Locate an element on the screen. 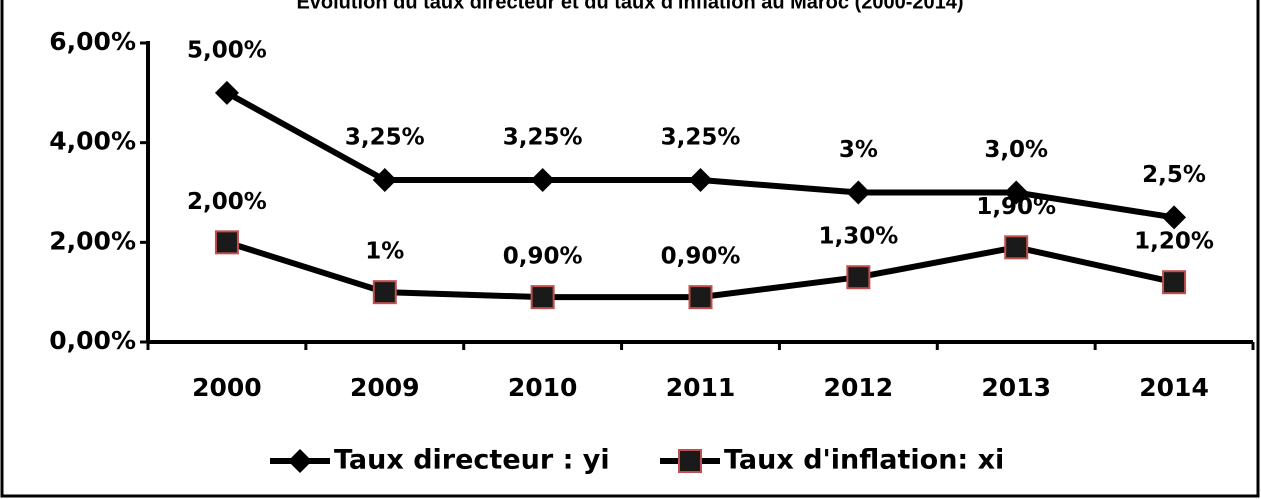  x-tick-label: 2011 is located at coordinates (701, 387).